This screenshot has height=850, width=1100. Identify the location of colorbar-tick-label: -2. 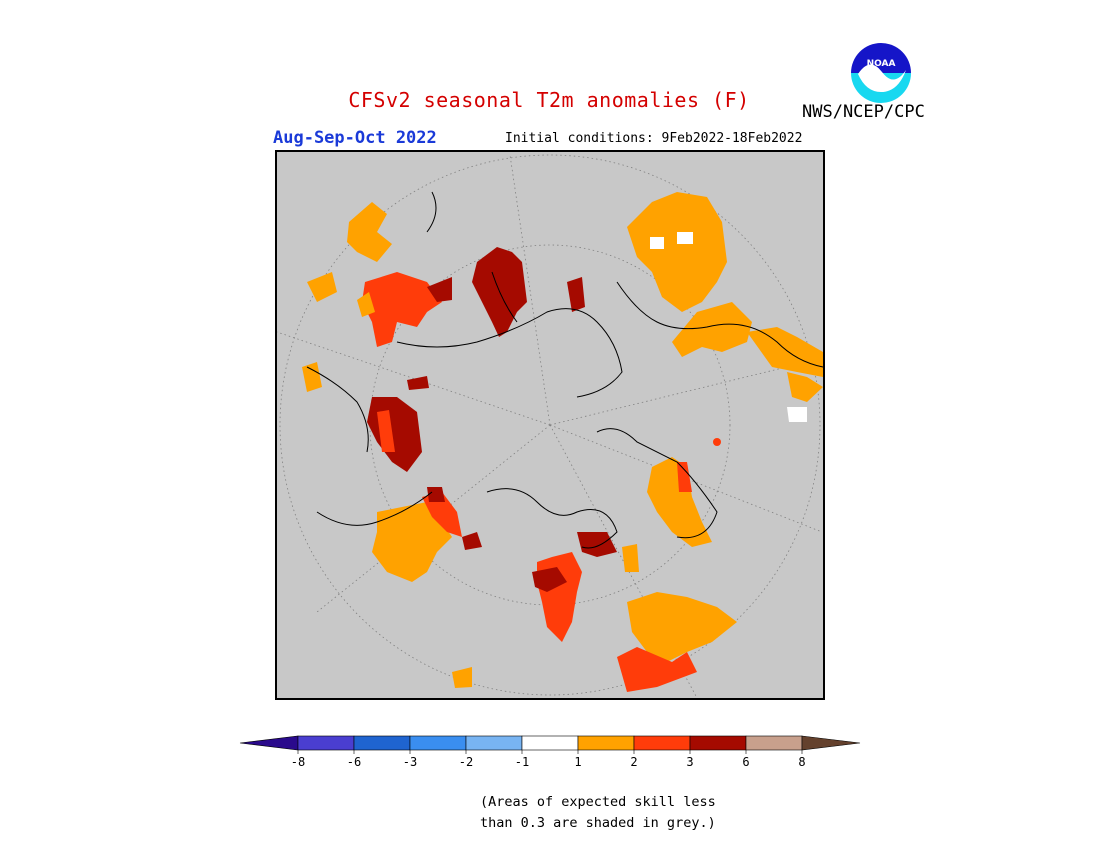
(466, 762).